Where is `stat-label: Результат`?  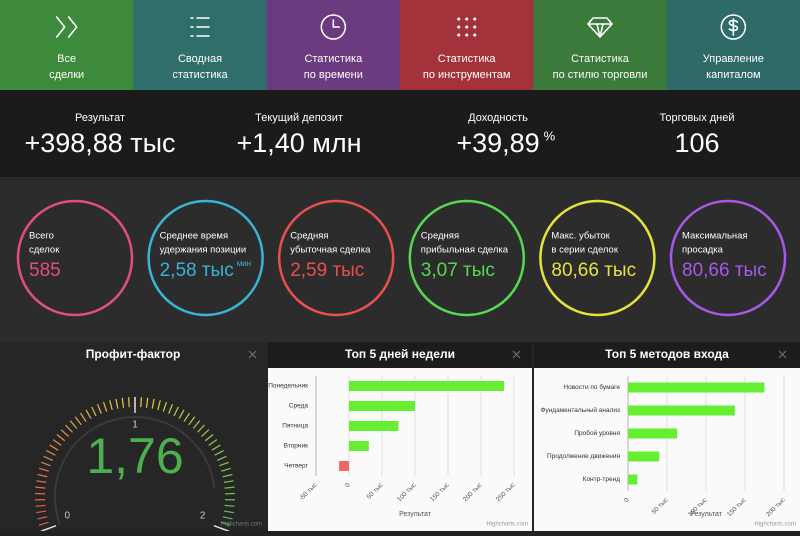 stat-label: Результат is located at coordinates (100, 118).